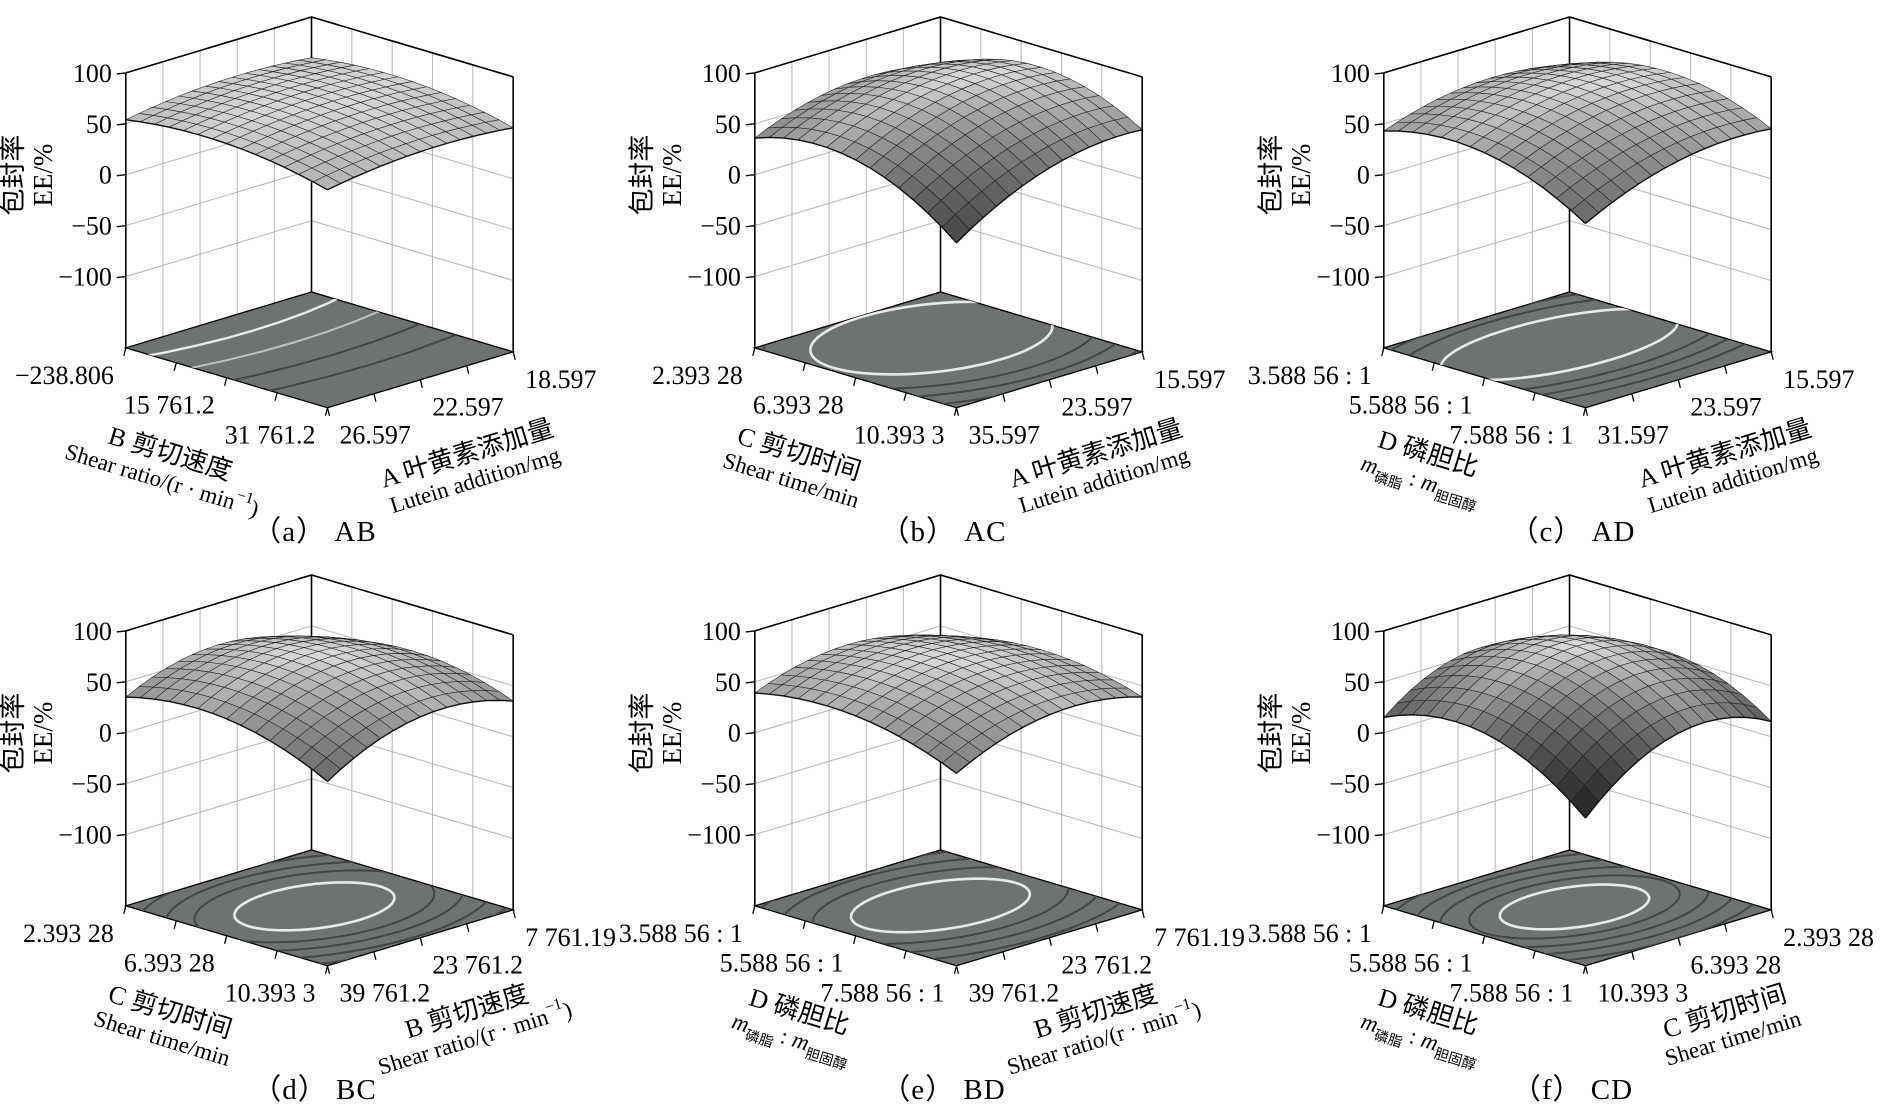 The width and height of the screenshot is (1888, 1117). I want to click on left-axis-tick-label: 31 761.2, so click(270, 435).